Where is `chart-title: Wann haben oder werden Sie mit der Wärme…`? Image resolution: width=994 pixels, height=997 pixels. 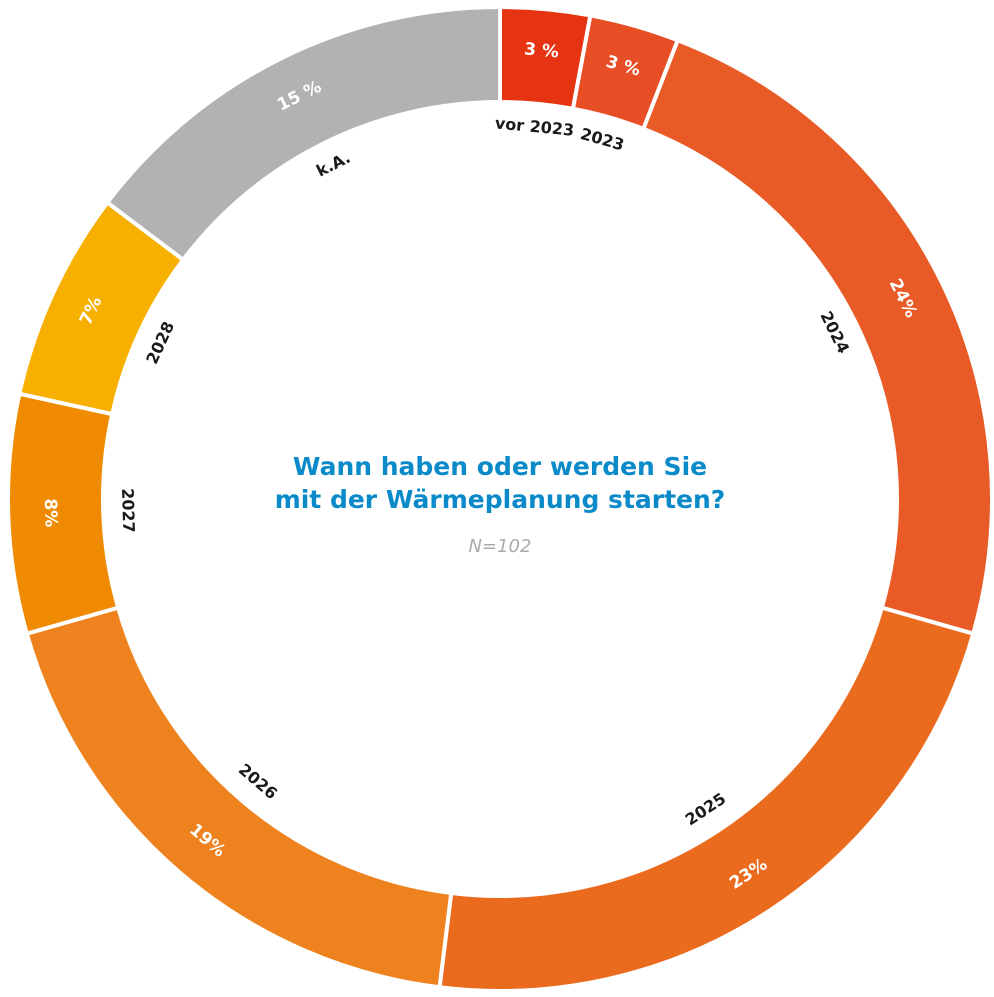 chart-title: Wann haben oder werden Sie mit der Wärme… is located at coordinates (500, 483).